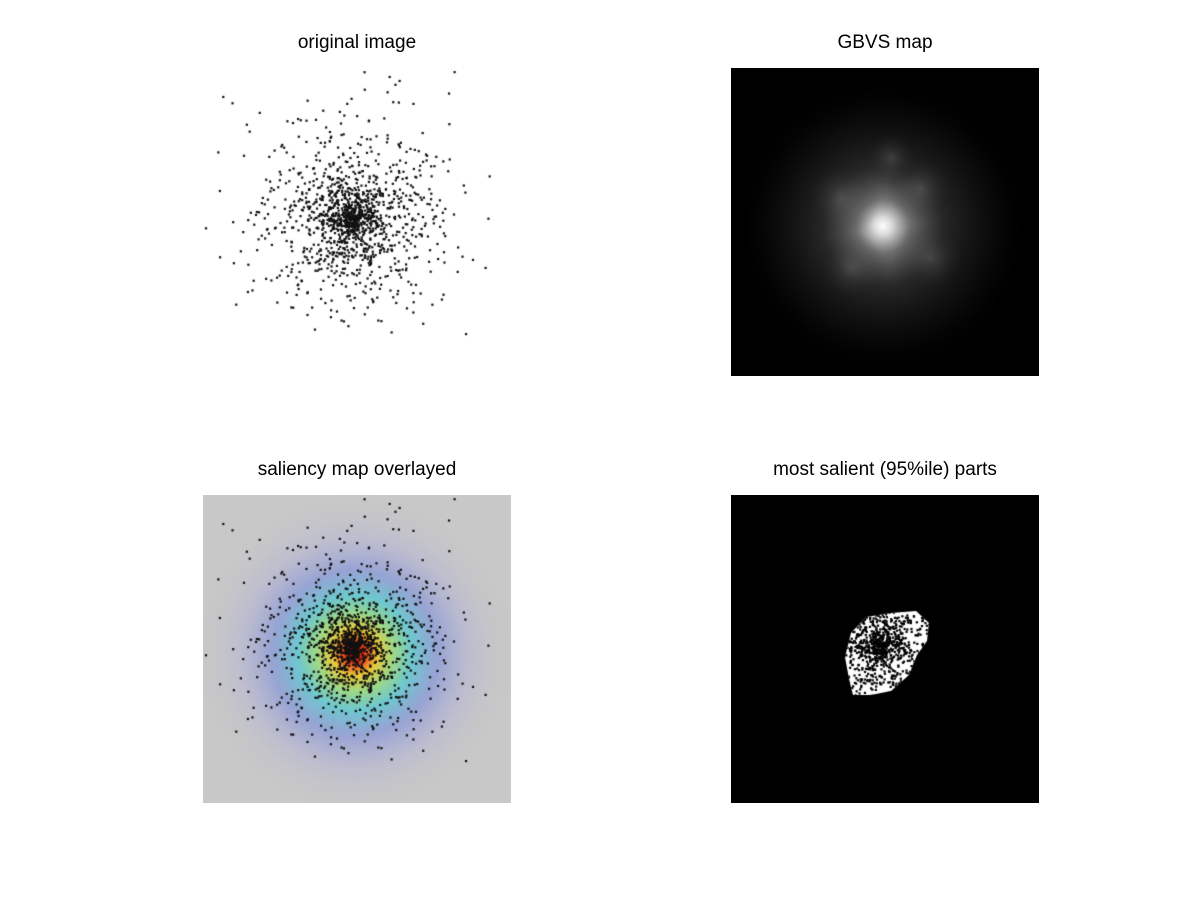 The height and width of the screenshot is (900, 1200). Describe the element at coordinates (357, 649) in the screenshot. I see `saliency-overlay-canvas` at that location.